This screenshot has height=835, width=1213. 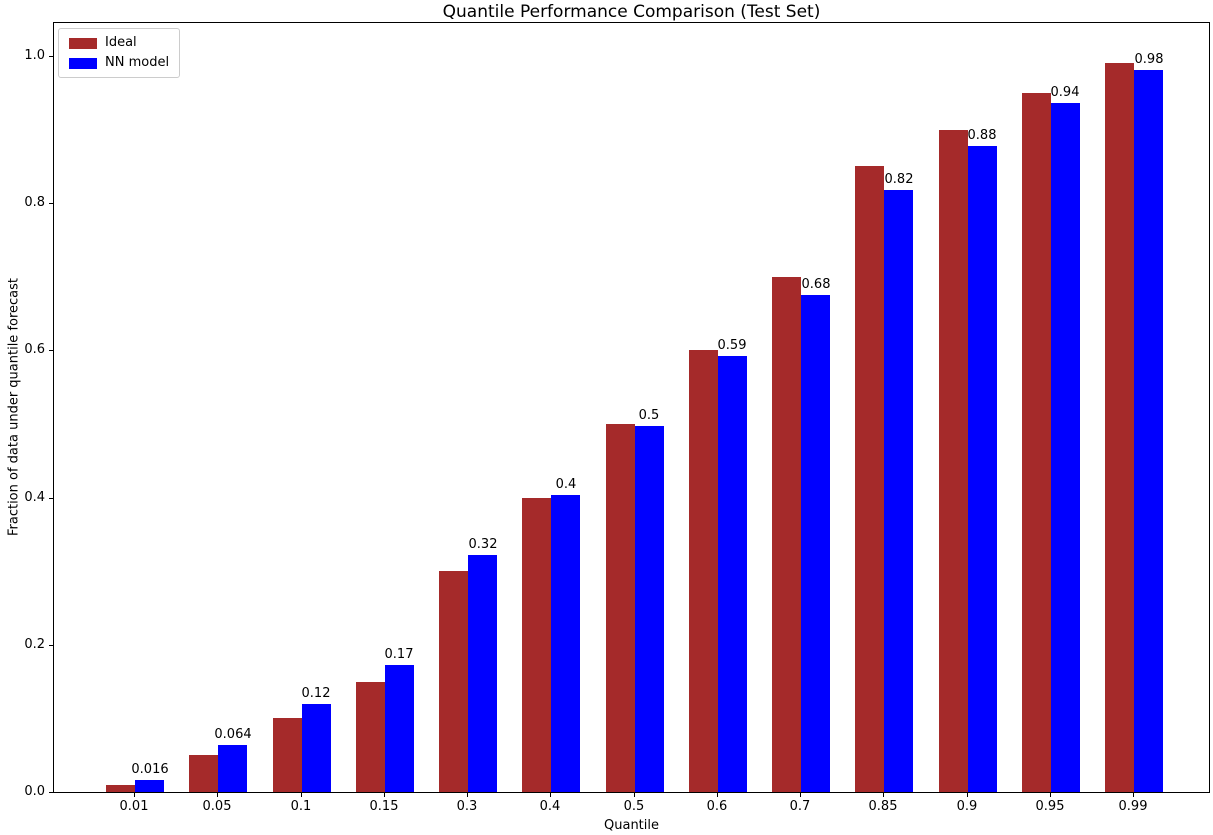 I want to click on x-tick-label: 0.01, so click(x=134, y=806).